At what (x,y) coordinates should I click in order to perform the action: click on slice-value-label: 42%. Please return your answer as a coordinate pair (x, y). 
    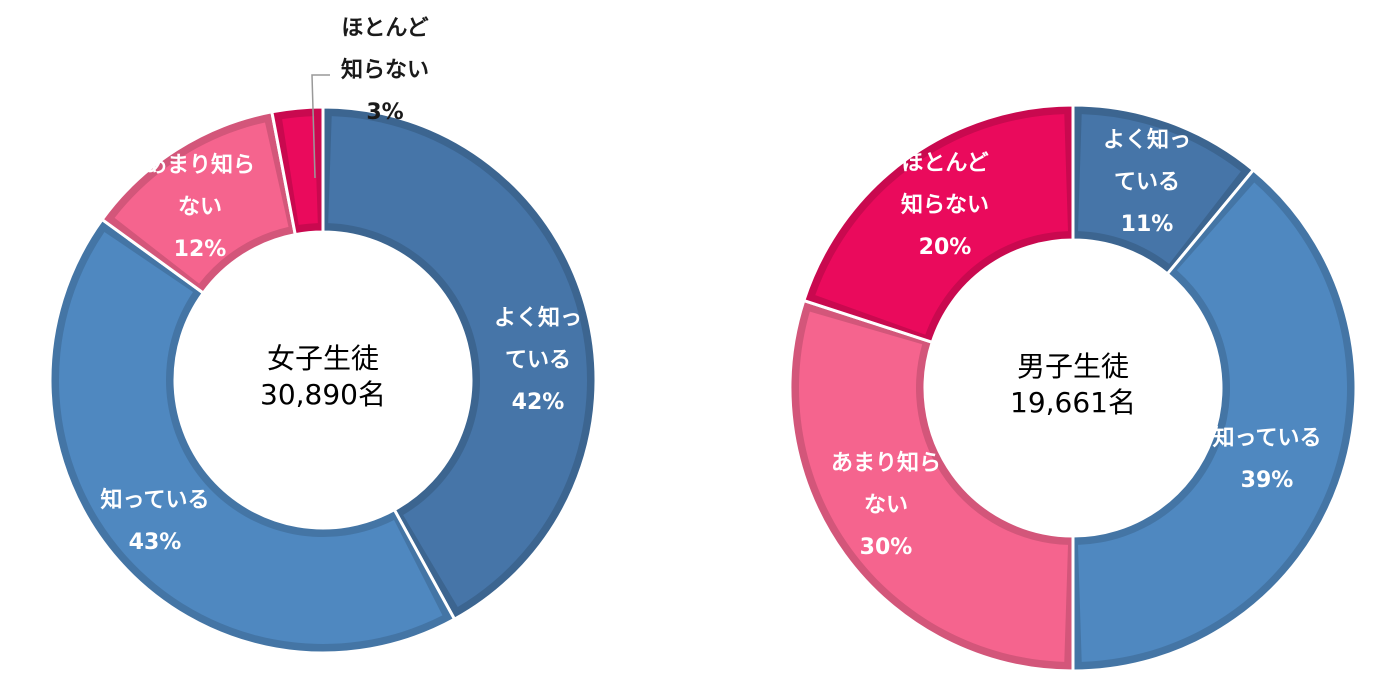
    Looking at the image, I should click on (538, 402).